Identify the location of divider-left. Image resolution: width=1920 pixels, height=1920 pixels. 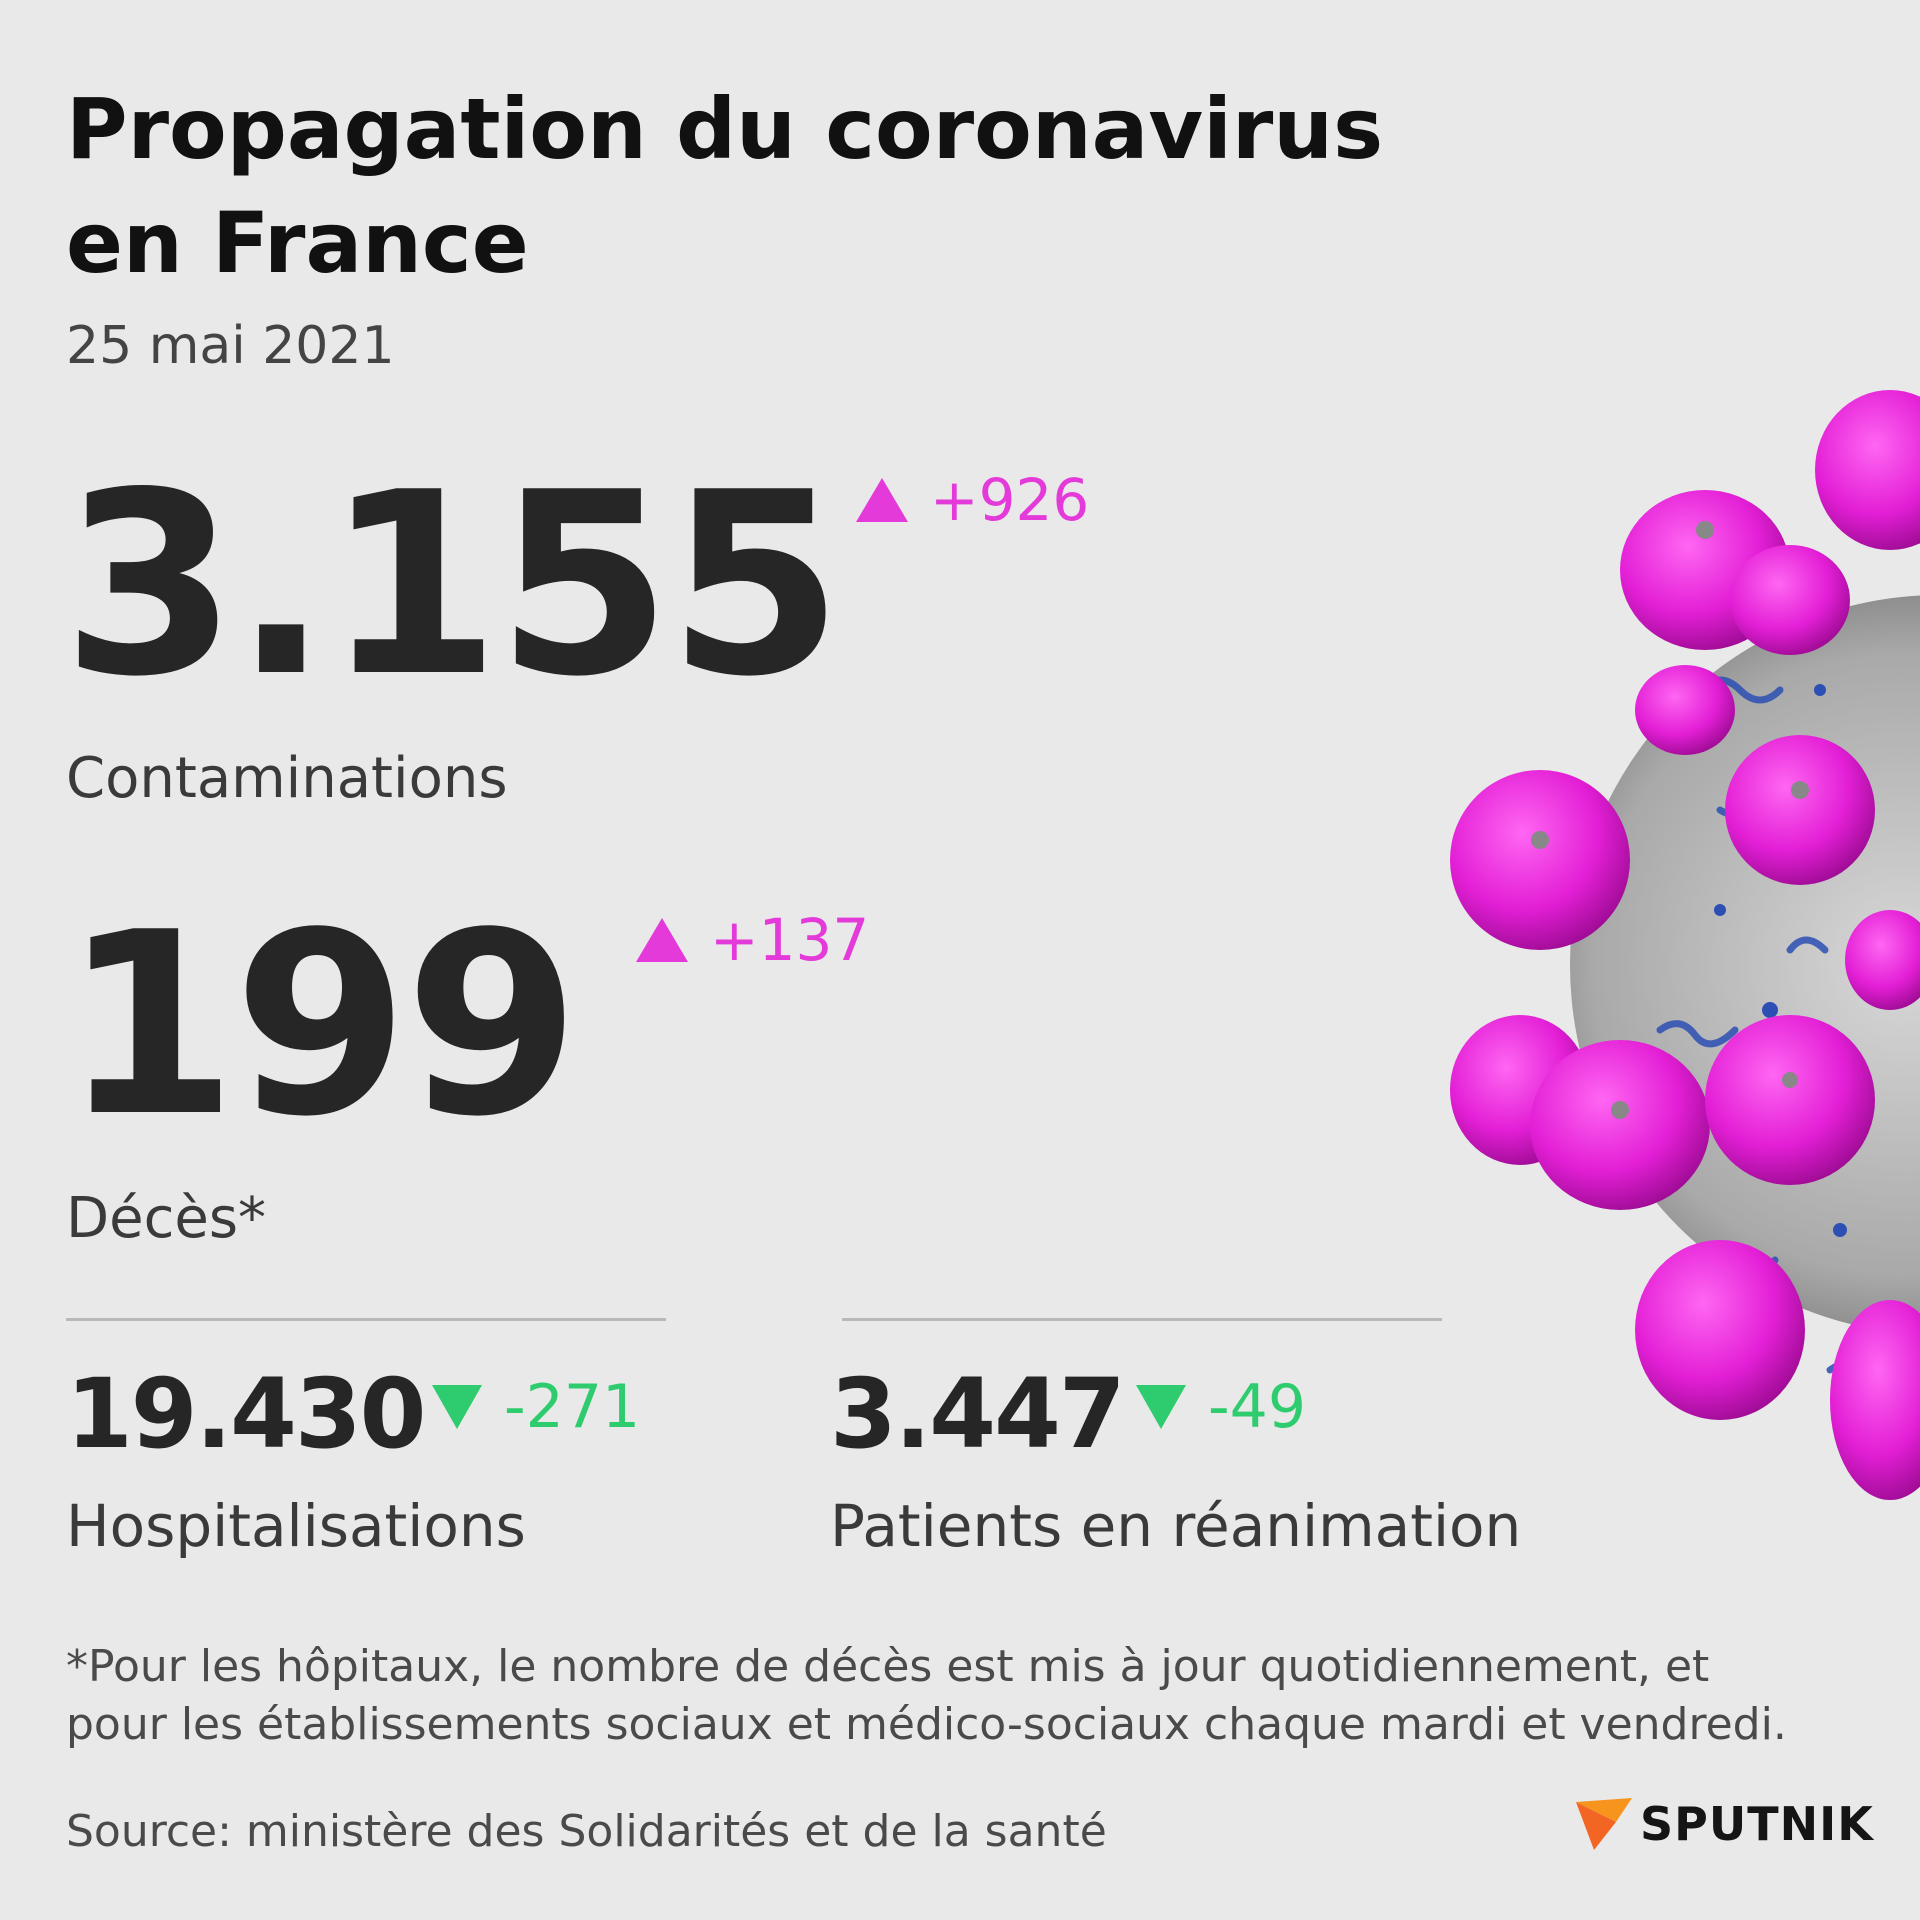
(366, 1319).